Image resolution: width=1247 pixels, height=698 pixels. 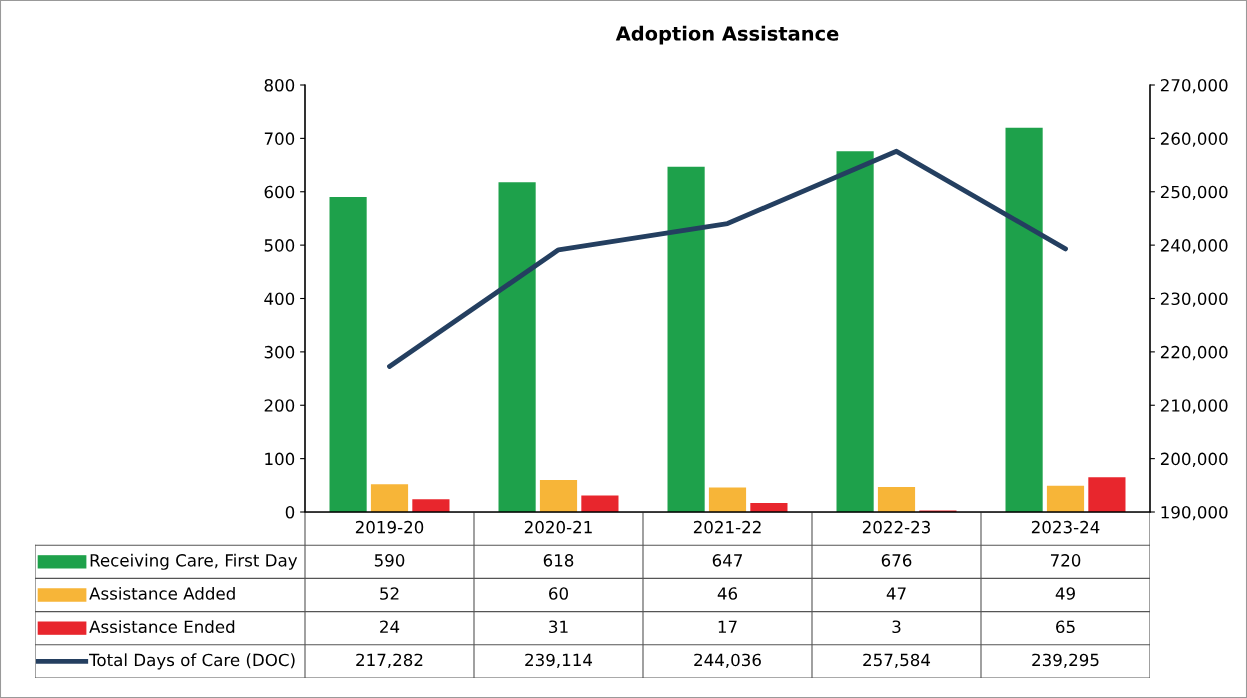 I want to click on data-label: 618, so click(x=558, y=560).